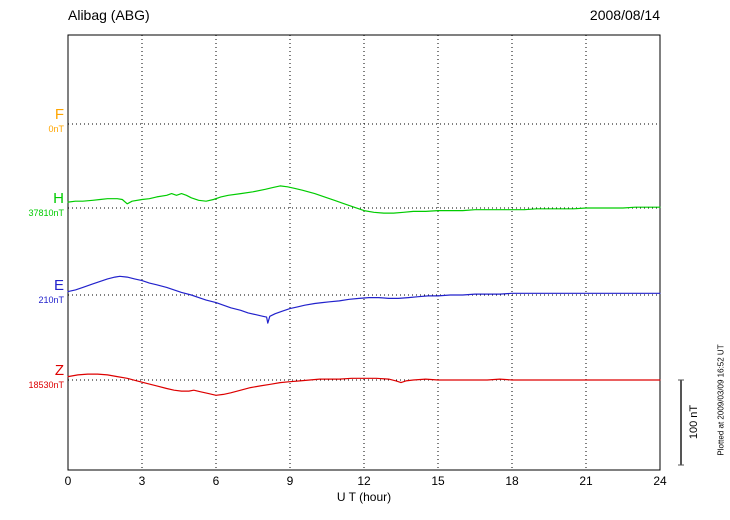  I want to click on x-tick-label-24: 24, so click(660, 481).